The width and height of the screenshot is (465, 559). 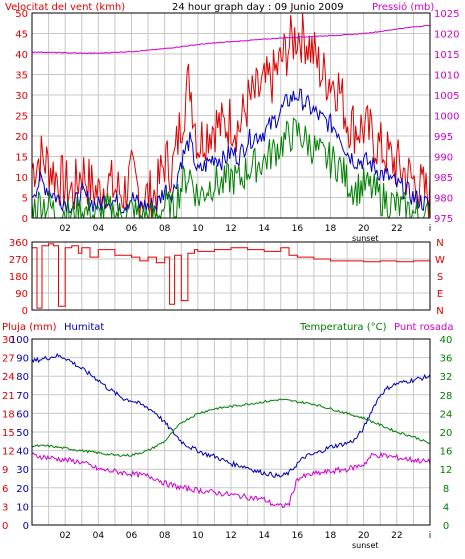 I want to click on temperature-y-tick: 12, so click(x=446, y=470).